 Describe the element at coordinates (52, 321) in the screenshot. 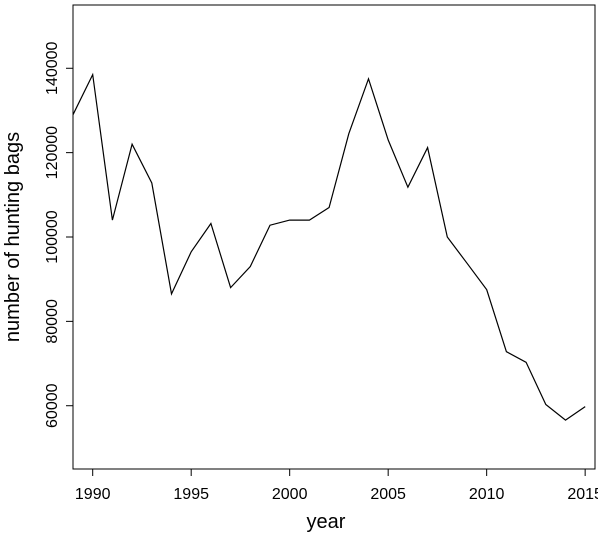

I see `y-tick-label: 80000` at that location.